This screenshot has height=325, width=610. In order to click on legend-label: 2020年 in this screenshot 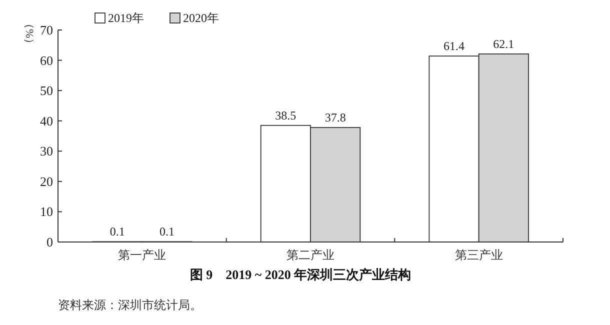, I will do `click(201, 18)`.